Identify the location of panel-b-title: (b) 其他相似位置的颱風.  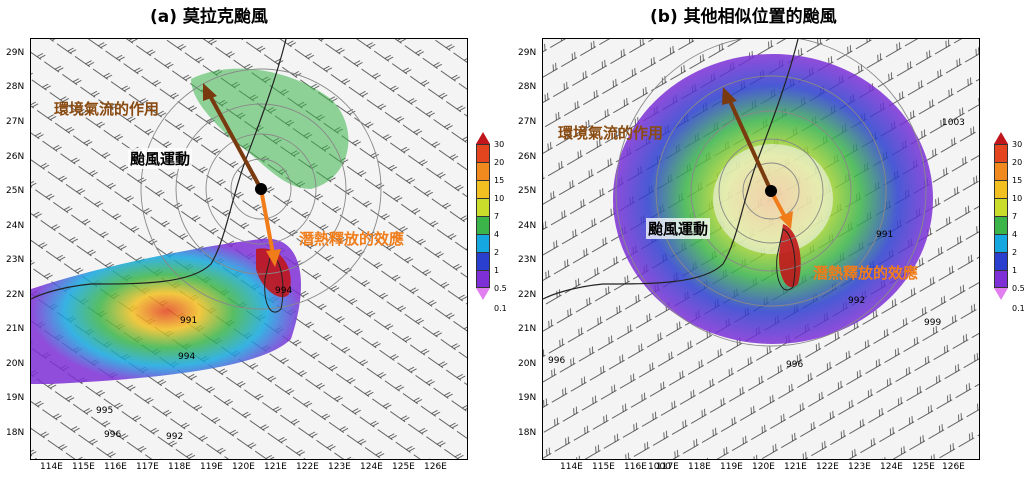
(743, 17).